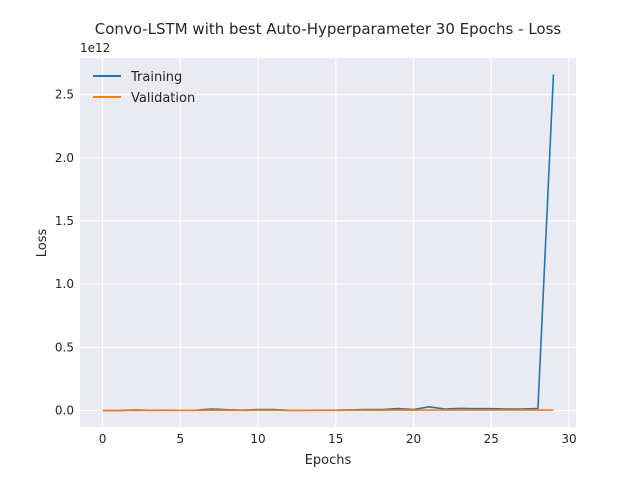  Describe the element at coordinates (64, 411) in the screenshot. I see `y-tick-label: 0.0` at that location.